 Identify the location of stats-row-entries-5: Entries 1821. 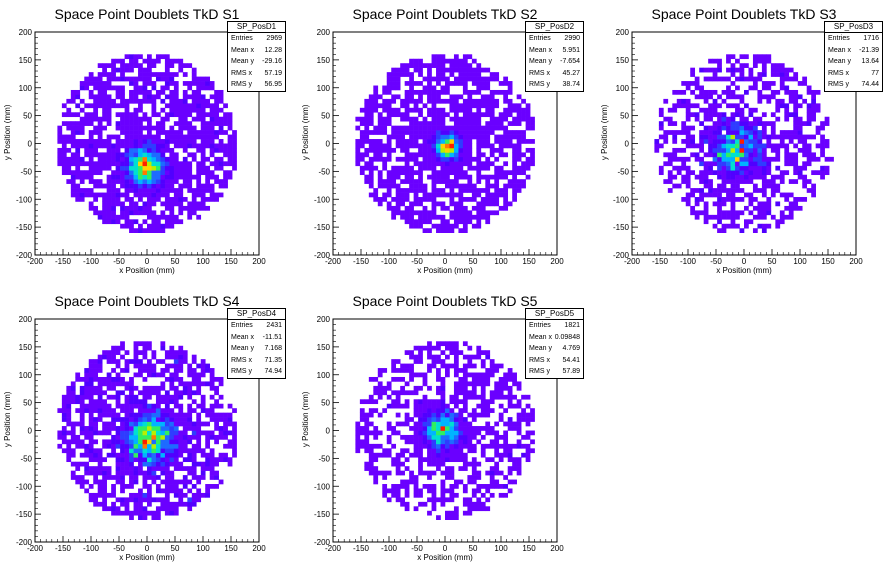
(554, 325).